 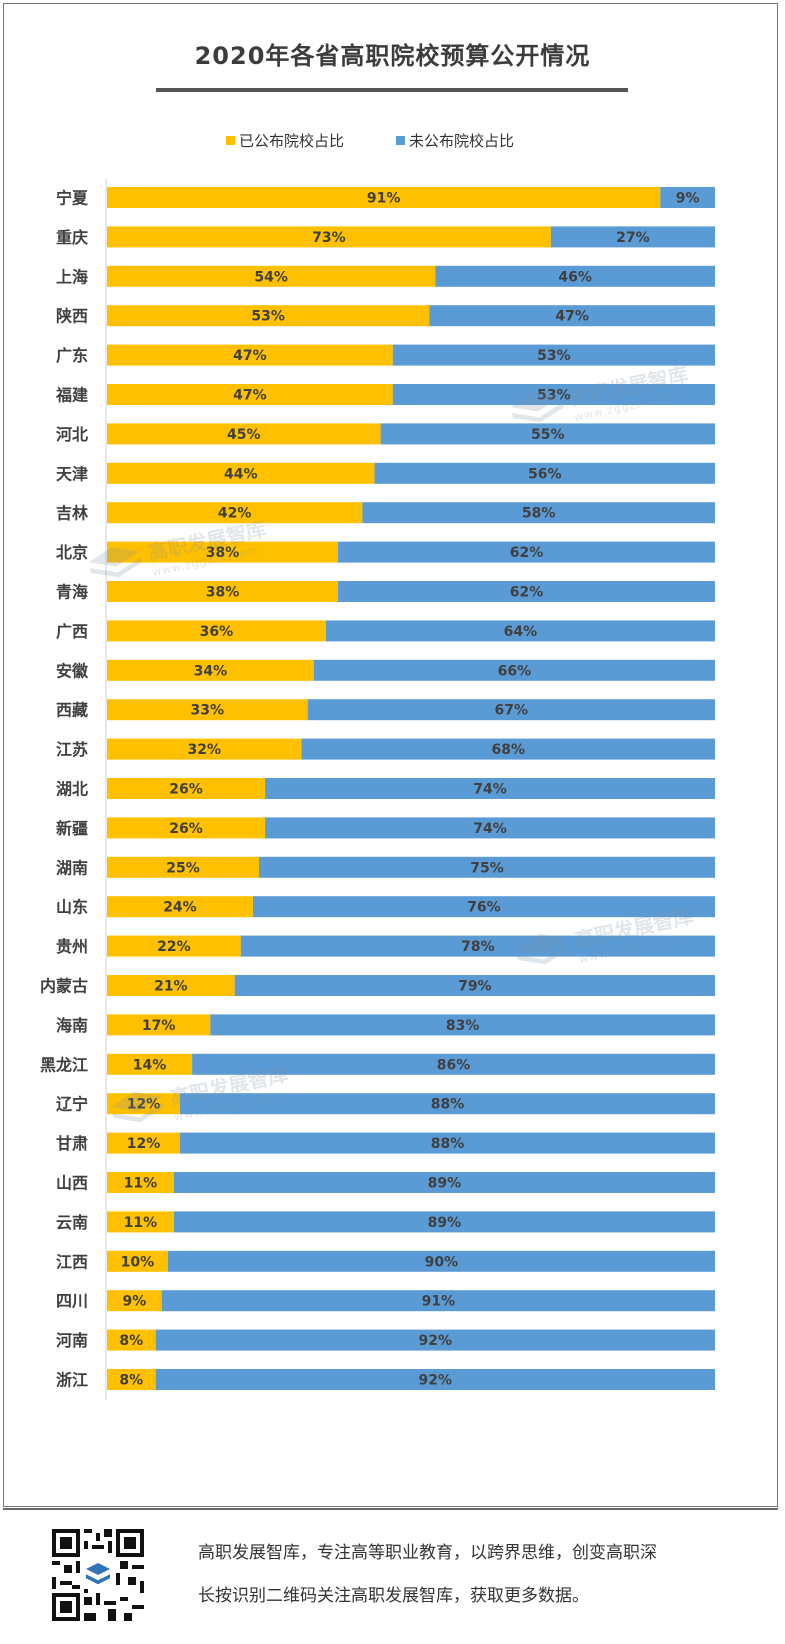 I want to click on legend-label-unpublished: 未公布院校占比, so click(x=462, y=141).